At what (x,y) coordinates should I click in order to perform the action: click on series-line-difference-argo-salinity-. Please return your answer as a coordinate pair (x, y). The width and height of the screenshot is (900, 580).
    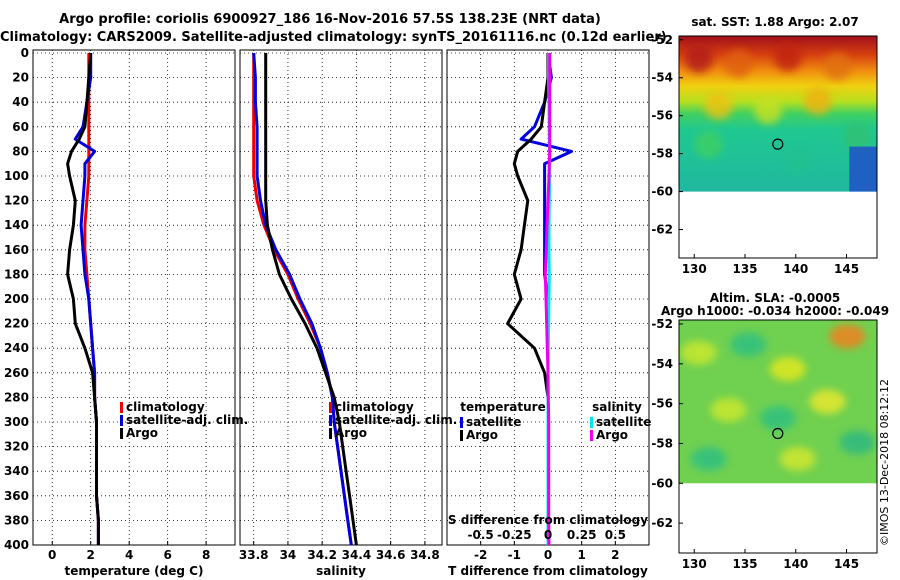
    Looking at the image, I should click on (547, 299).